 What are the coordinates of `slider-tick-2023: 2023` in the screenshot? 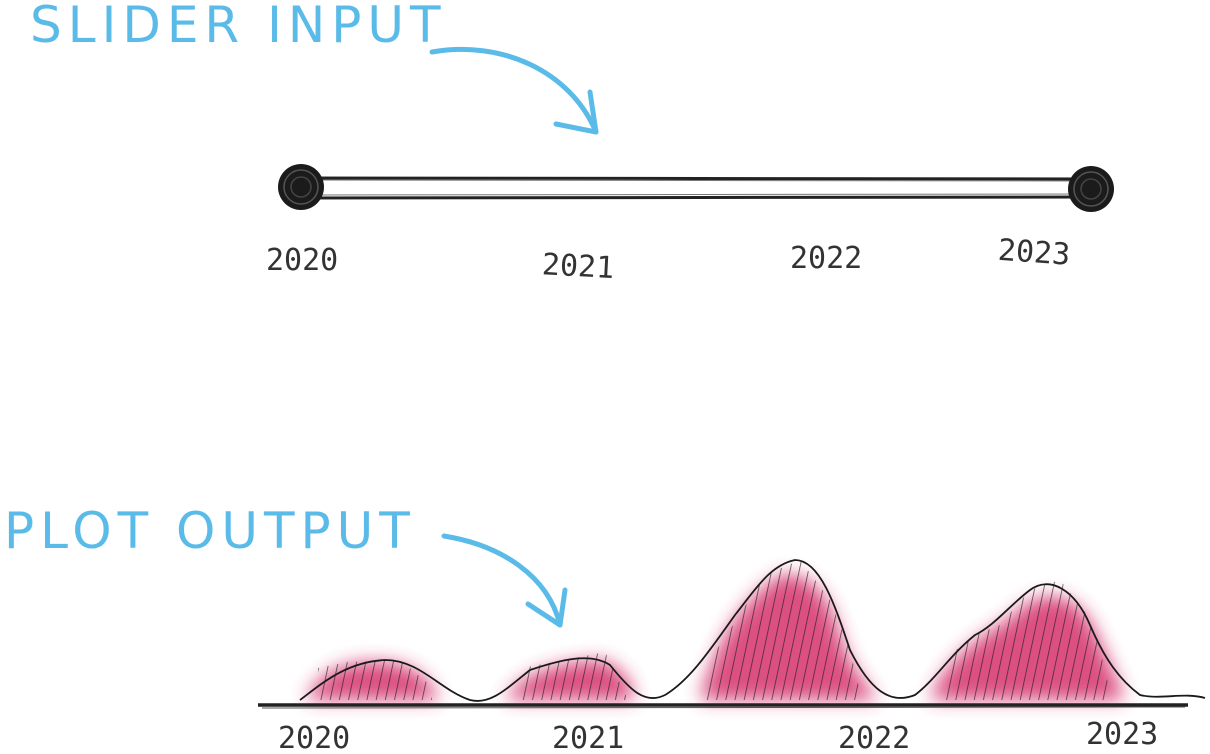 It's located at (1034, 253).